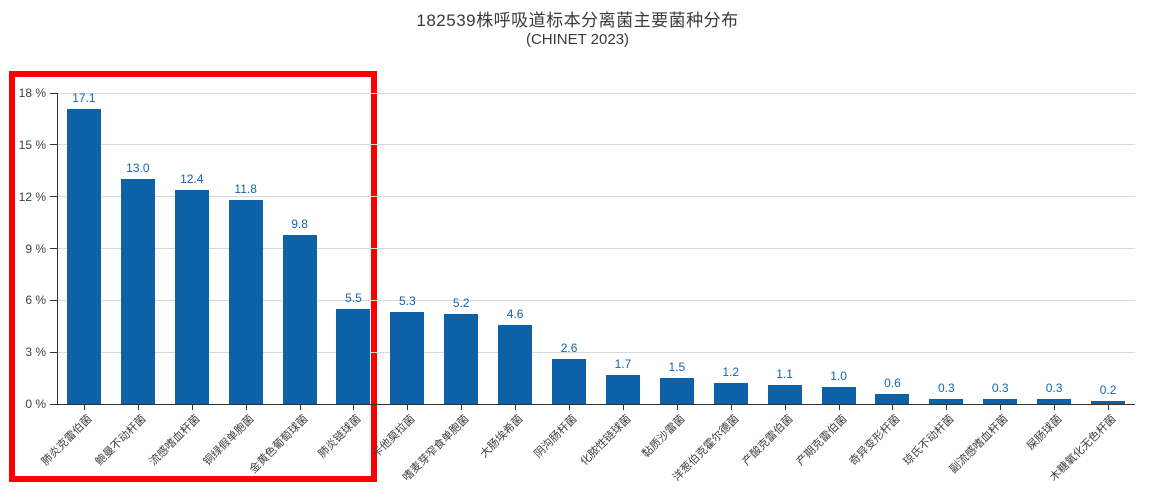  Describe the element at coordinates (57, 248) in the screenshot. I see `y-axis-line` at that location.